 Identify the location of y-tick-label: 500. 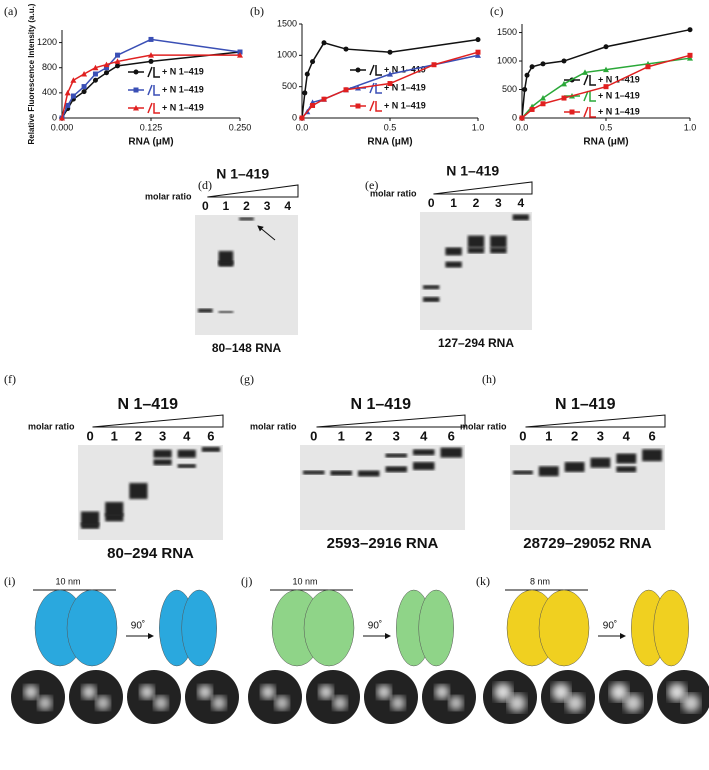
(509, 89).